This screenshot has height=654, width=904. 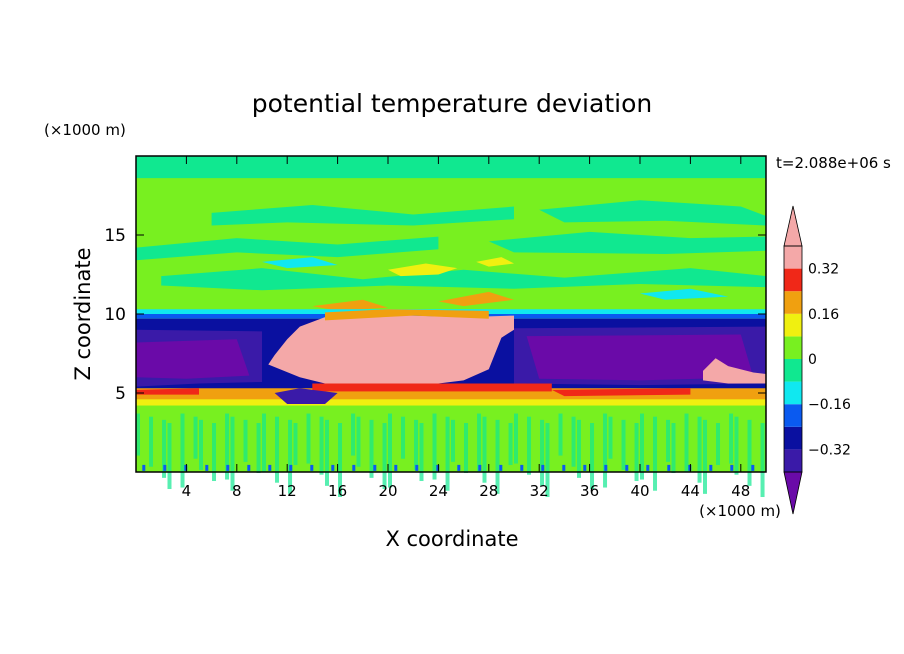 What do you see at coordinates (451, 402) in the screenshot?
I see `low-yellow-band` at bounding box center [451, 402].